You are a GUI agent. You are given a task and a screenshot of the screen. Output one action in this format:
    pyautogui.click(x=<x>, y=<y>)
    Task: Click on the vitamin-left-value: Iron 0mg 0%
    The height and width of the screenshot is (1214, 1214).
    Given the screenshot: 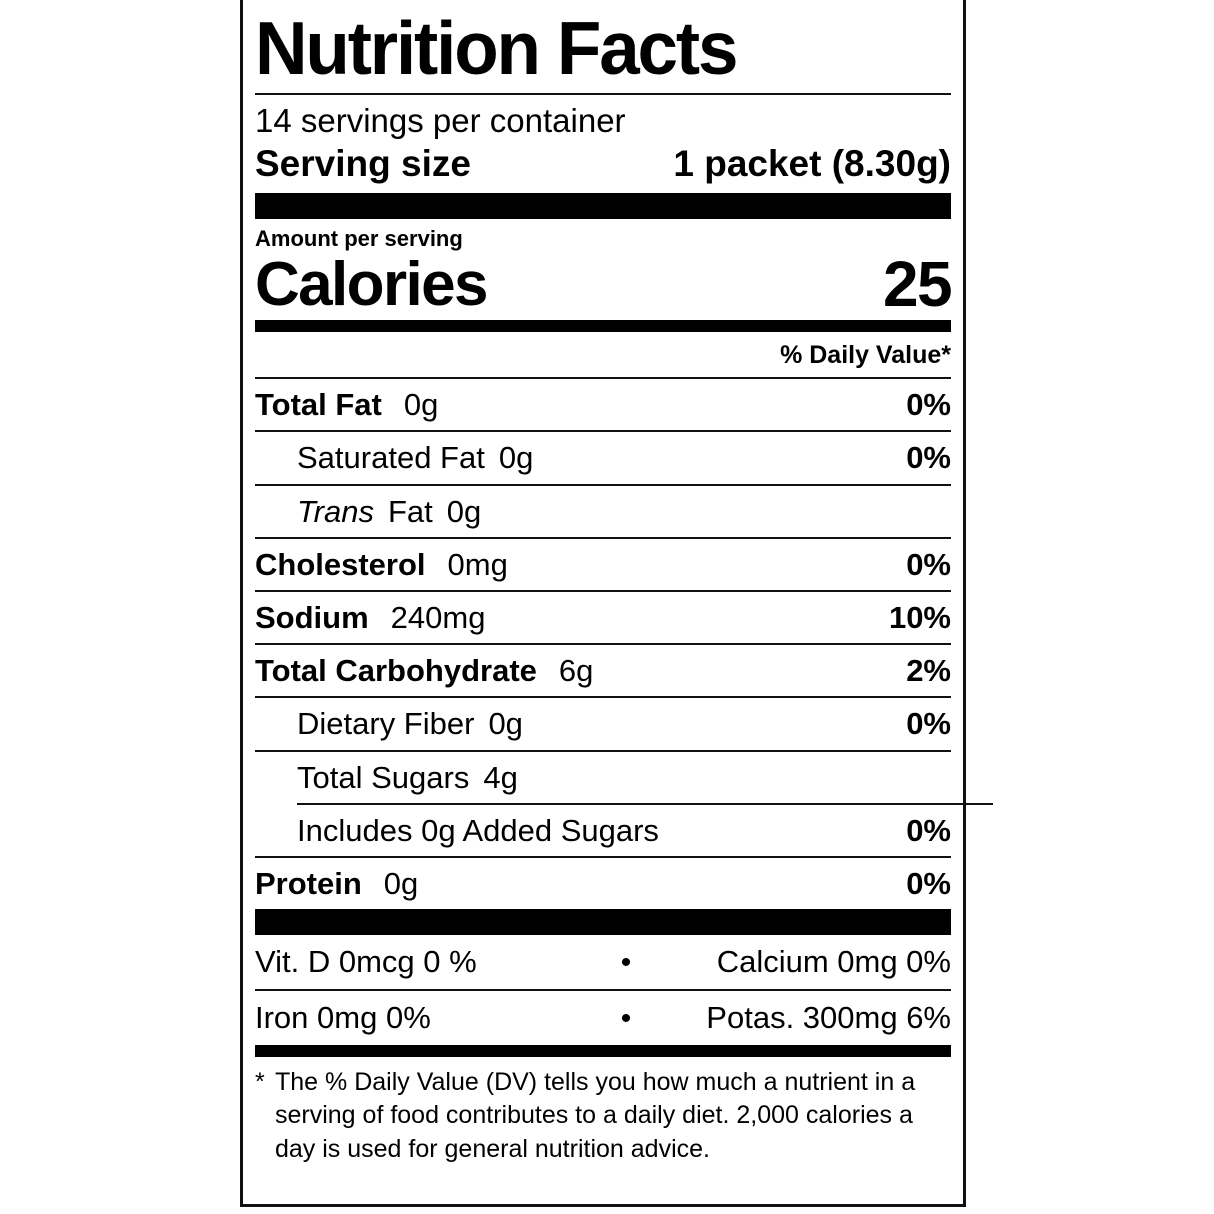 What is the action you would take?
    pyautogui.click(x=343, y=1018)
    